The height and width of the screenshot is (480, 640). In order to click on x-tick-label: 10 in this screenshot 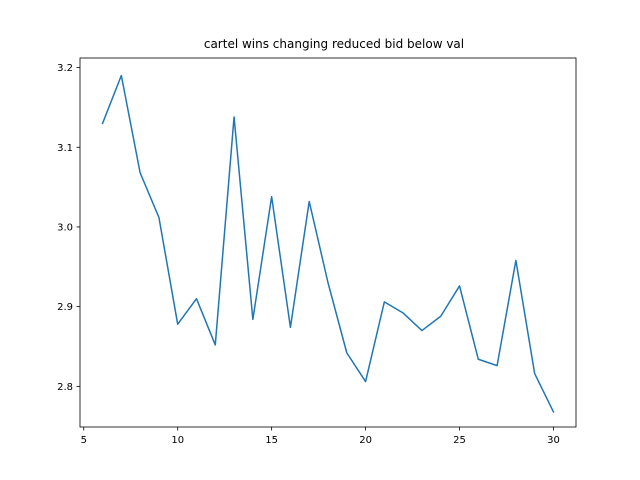, I will do `click(177, 440)`.